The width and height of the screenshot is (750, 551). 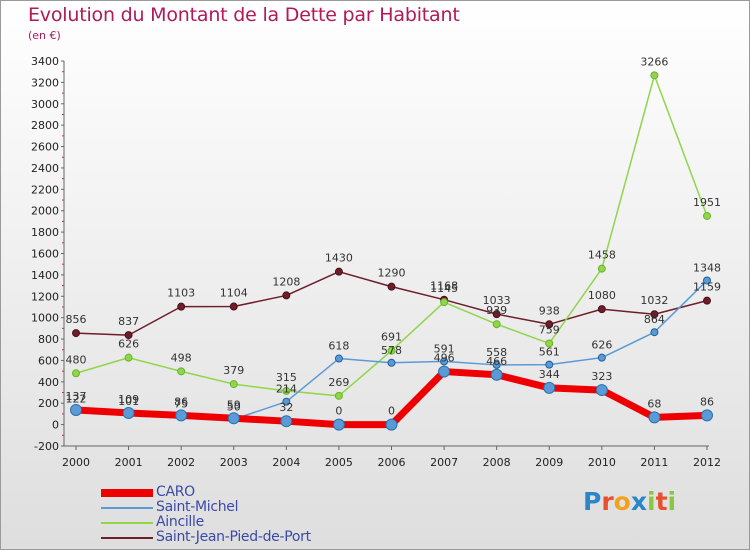 I want to click on data-label-aincille: 759, so click(x=549, y=329).